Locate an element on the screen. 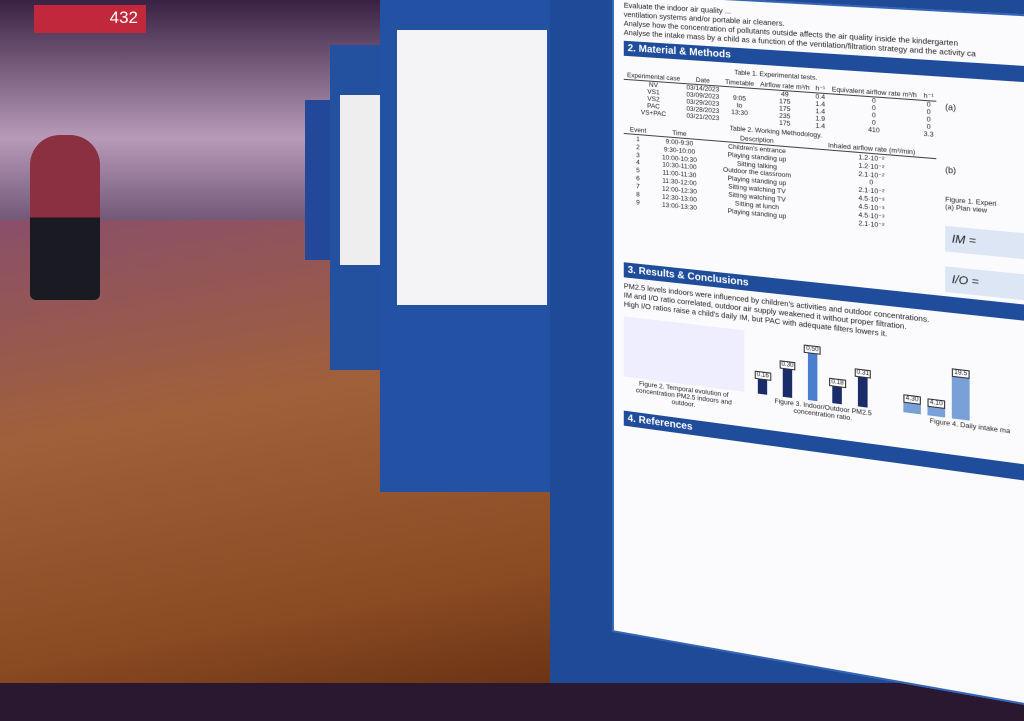 The image size is (1024, 721). bar-group: 0.16 is located at coordinates (762, 382).